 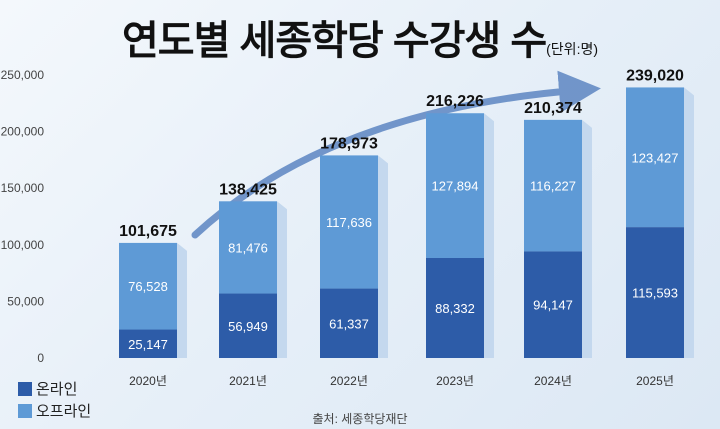 What do you see at coordinates (57, 389) in the screenshot?
I see `legend-label-online: 온라인` at bounding box center [57, 389].